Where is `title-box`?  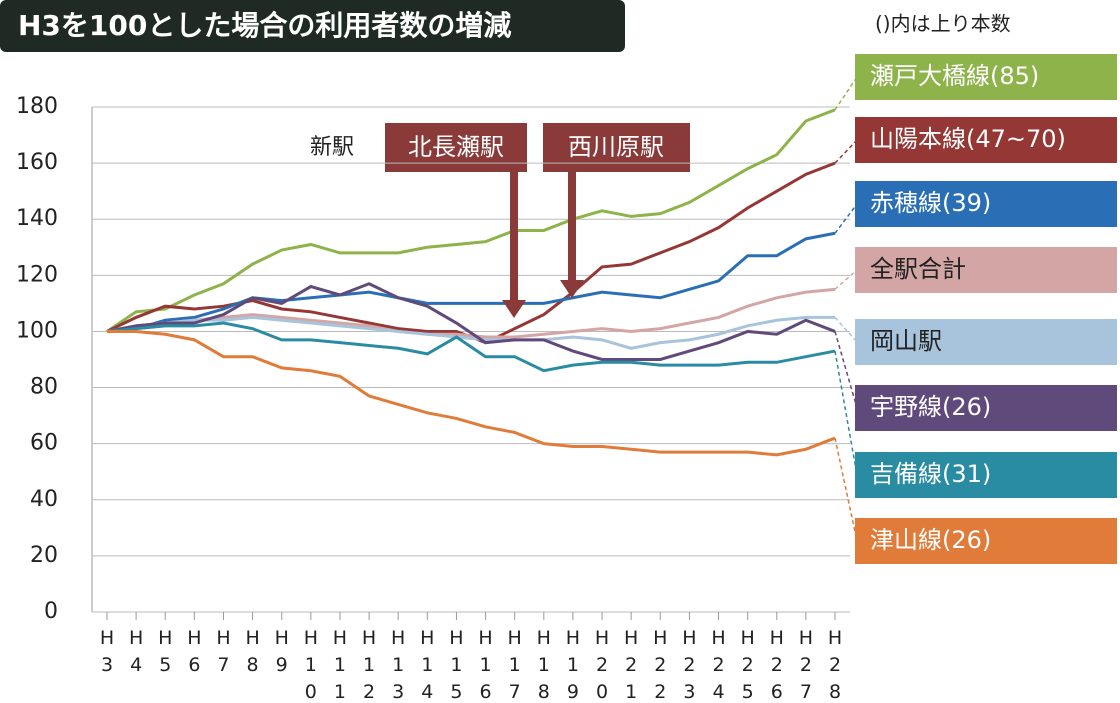
title-box is located at coordinates (312, 26).